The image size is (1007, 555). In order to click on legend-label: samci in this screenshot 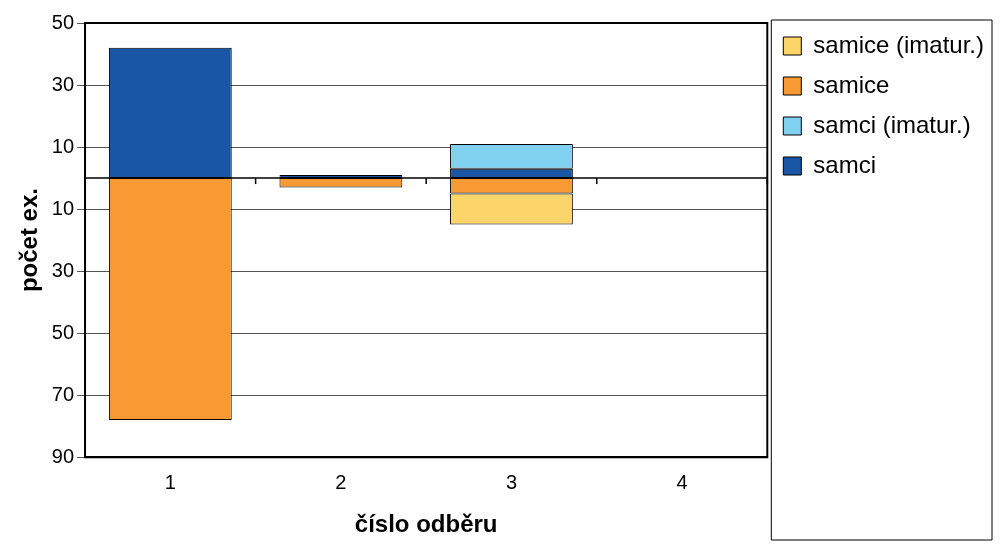, I will do `click(844, 164)`.